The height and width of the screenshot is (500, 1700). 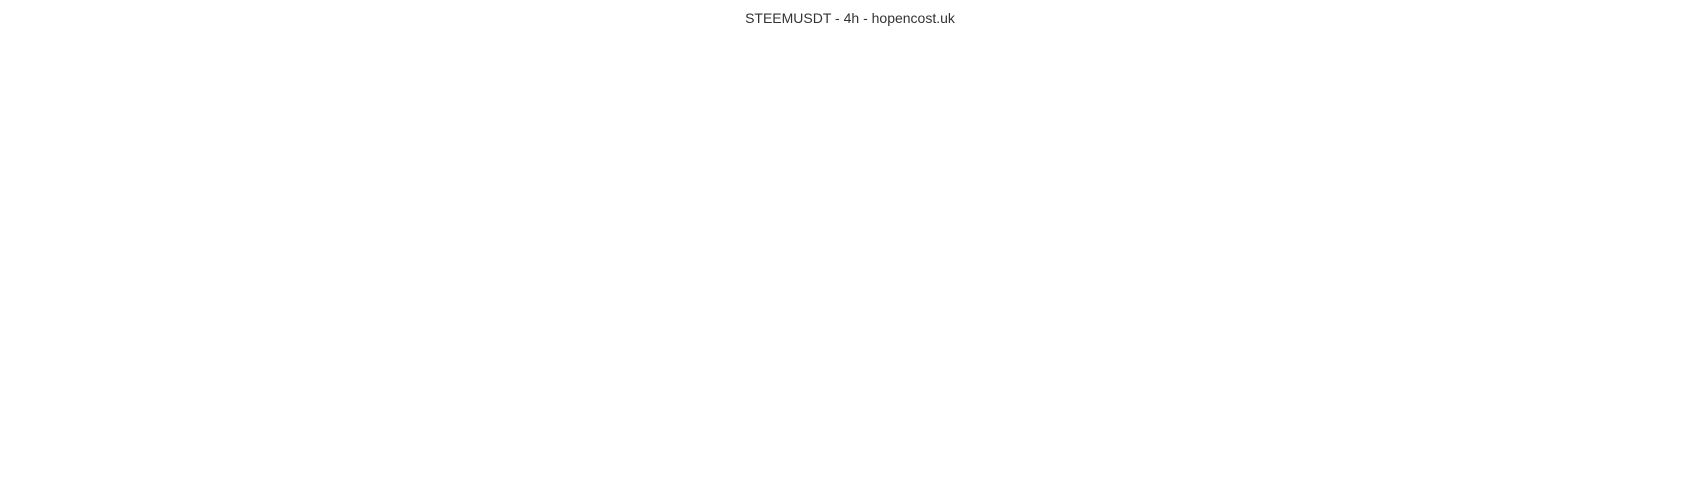 I want to click on chart-title: STEEMUSDT - 4h - hopencost.uk, so click(x=850, y=18).